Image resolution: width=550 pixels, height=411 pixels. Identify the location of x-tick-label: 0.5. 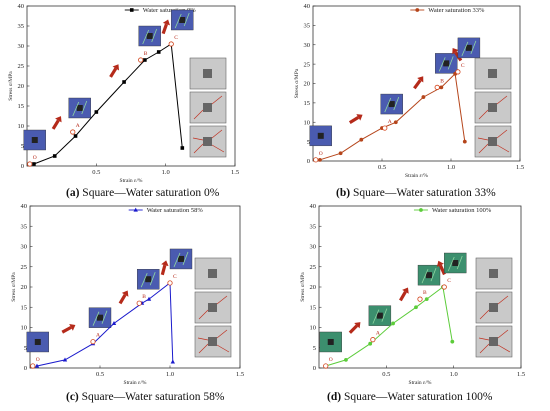
(100, 374).